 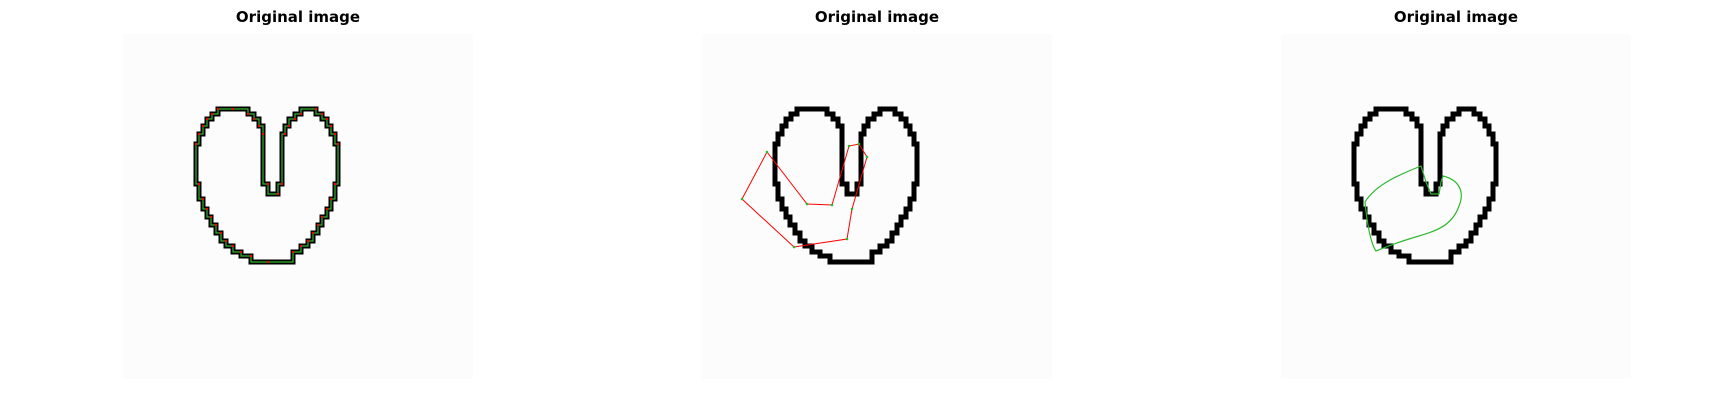 I want to click on traced-contour, so click(x=267, y=185).